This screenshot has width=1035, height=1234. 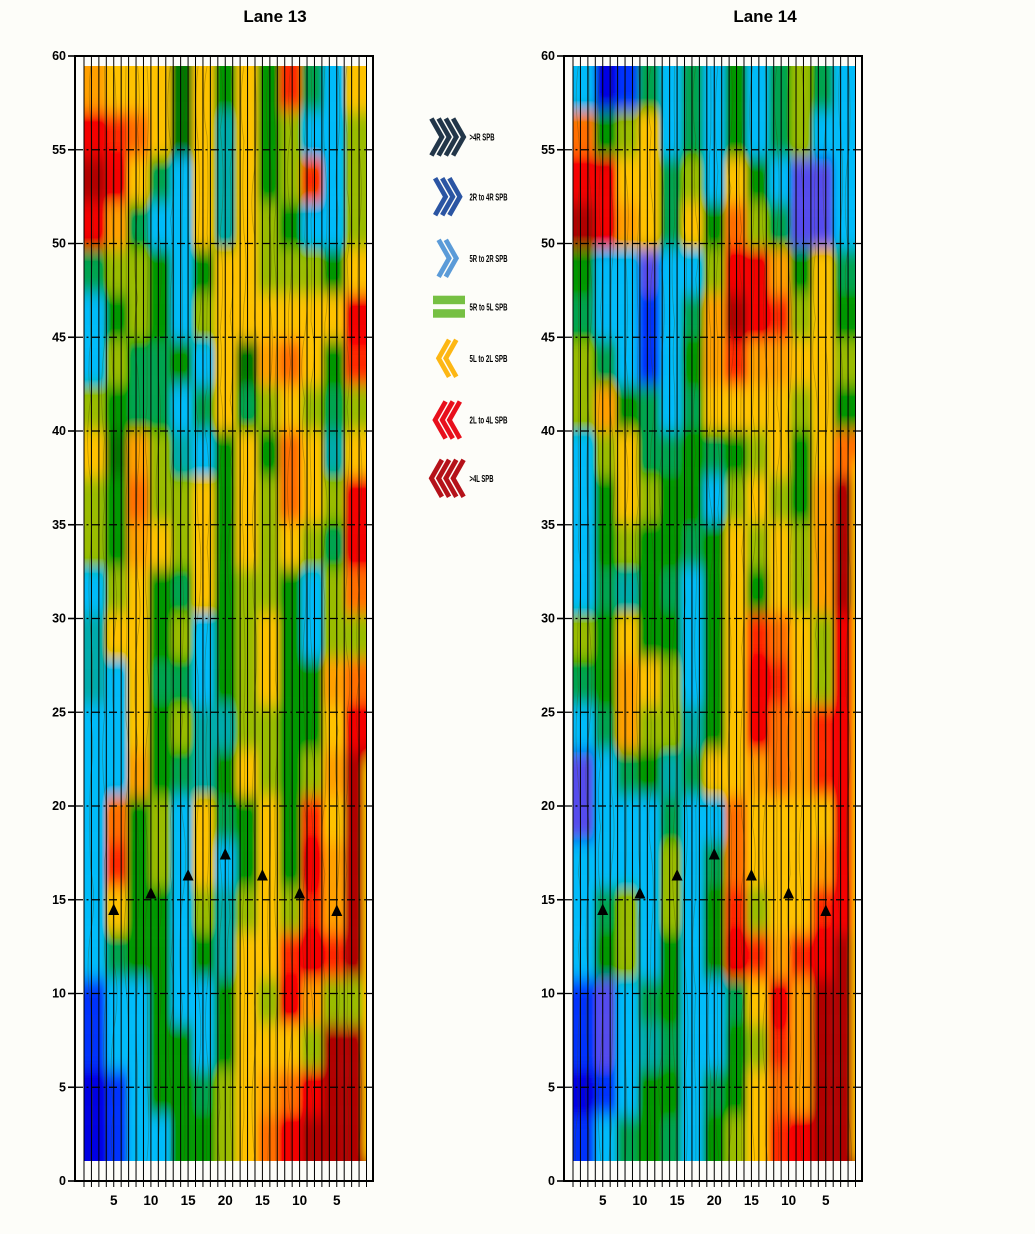 What do you see at coordinates (765, 16) in the screenshot?
I see `svg-text: Lane 14` at bounding box center [765, 16].